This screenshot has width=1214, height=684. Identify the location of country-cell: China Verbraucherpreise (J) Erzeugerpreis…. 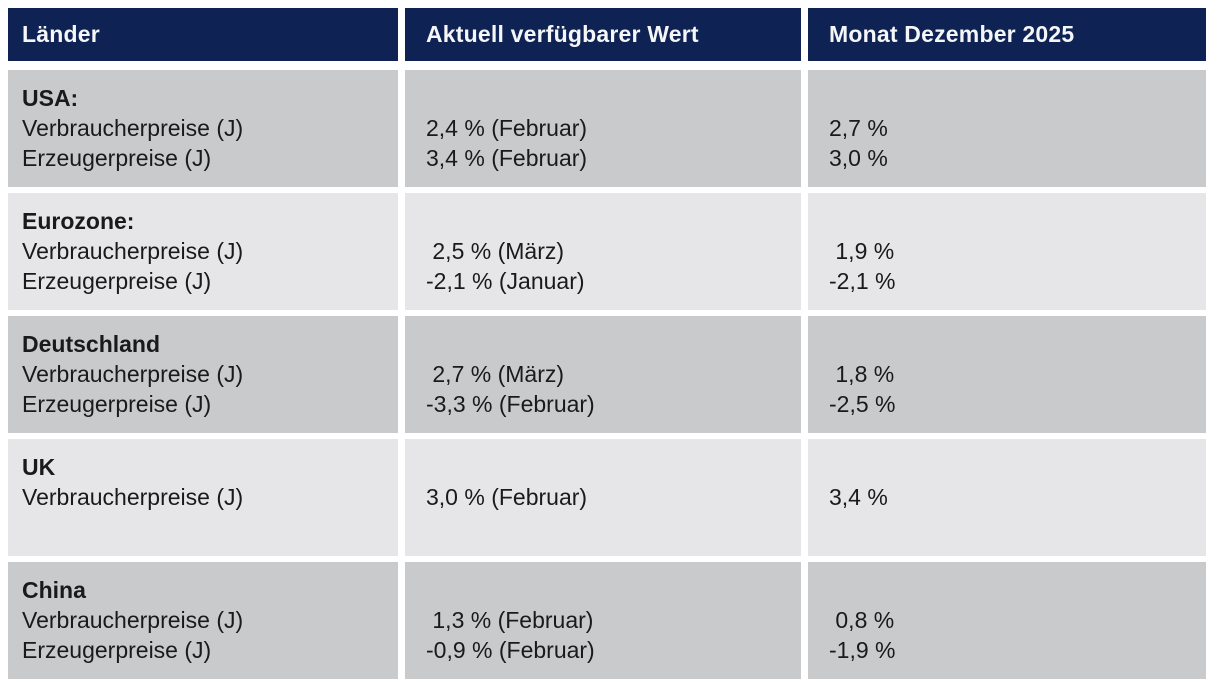
(203, 620).